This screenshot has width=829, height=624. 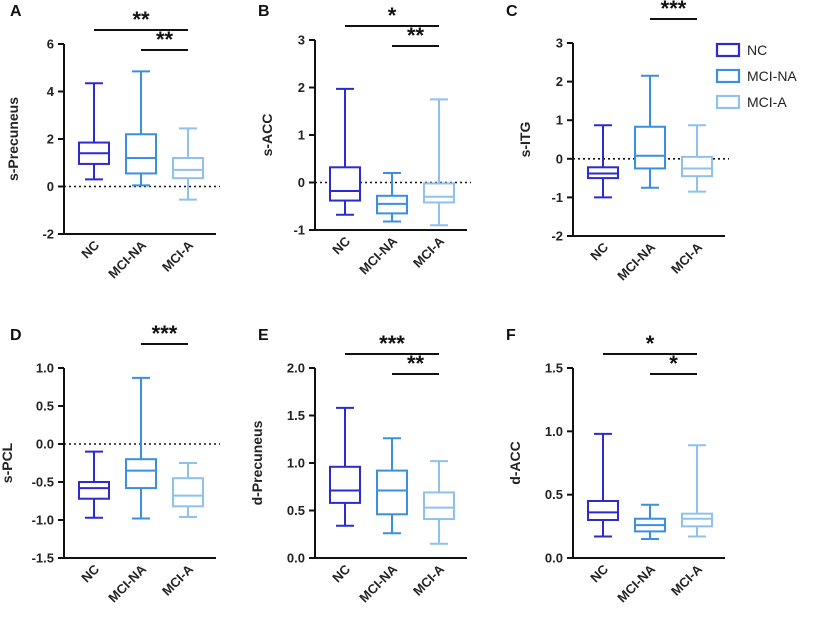 What do you see at coordinates (43, 558) in the screenshot?
I see `y-tick-label: -1.5` at bounding box center [43, 558].